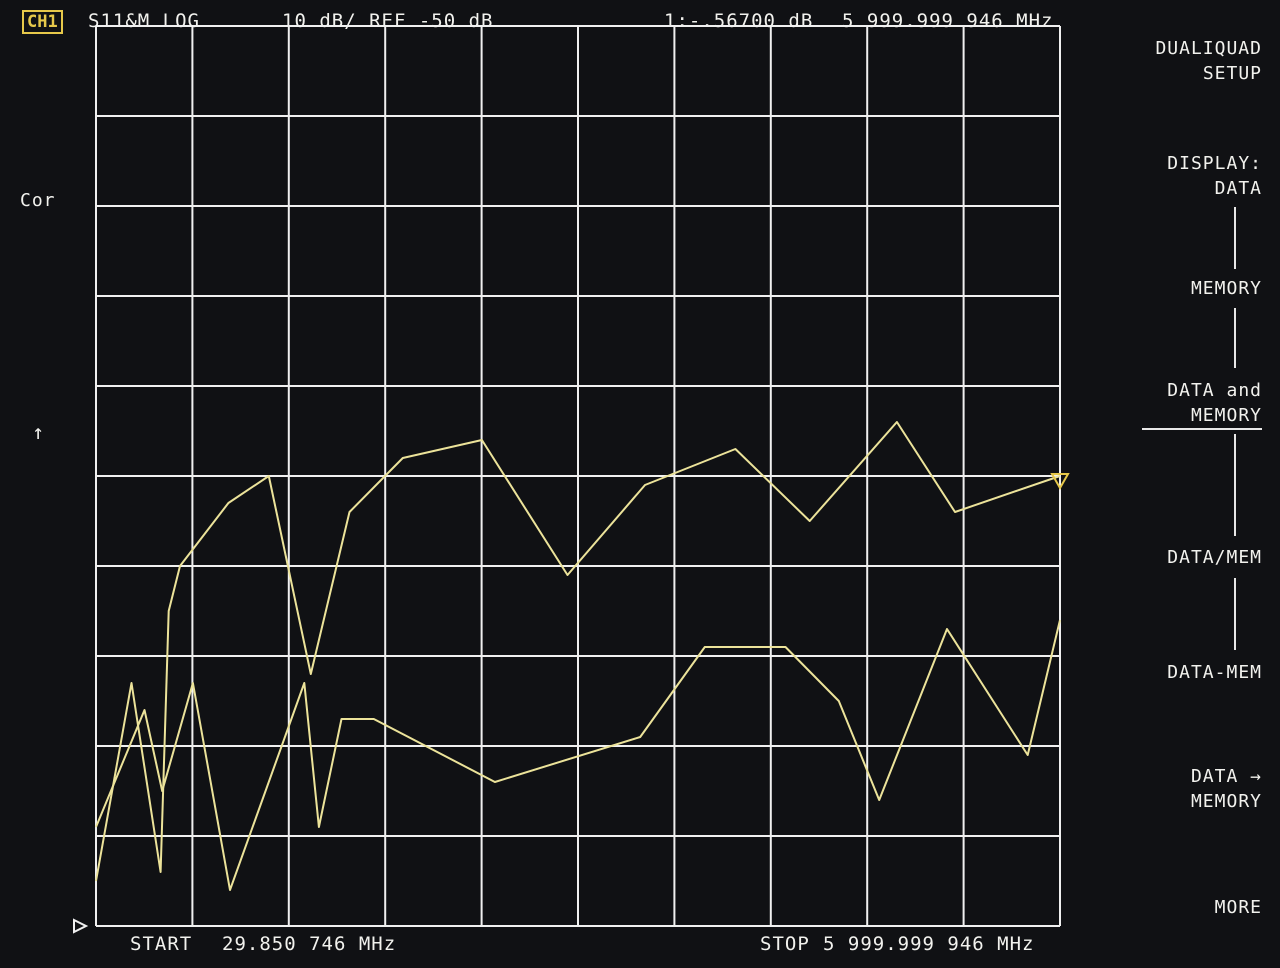  I want to click on softkey-data-div-mem: DATA/MEM, so click(1214, 557).